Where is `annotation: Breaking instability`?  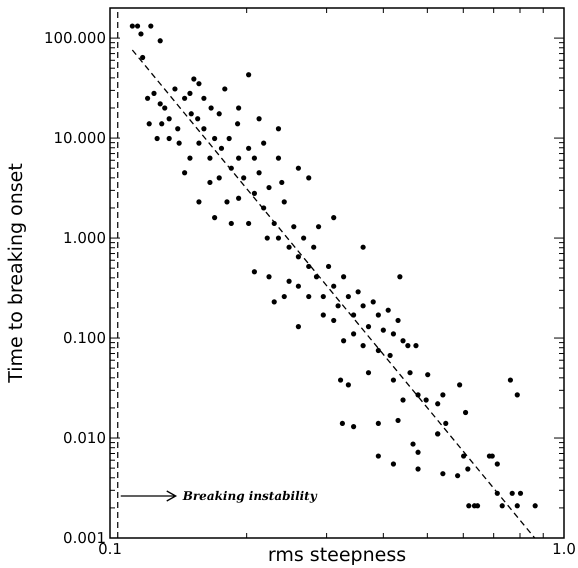 annotation: Breaking instability is located at coordinates (250, 496).